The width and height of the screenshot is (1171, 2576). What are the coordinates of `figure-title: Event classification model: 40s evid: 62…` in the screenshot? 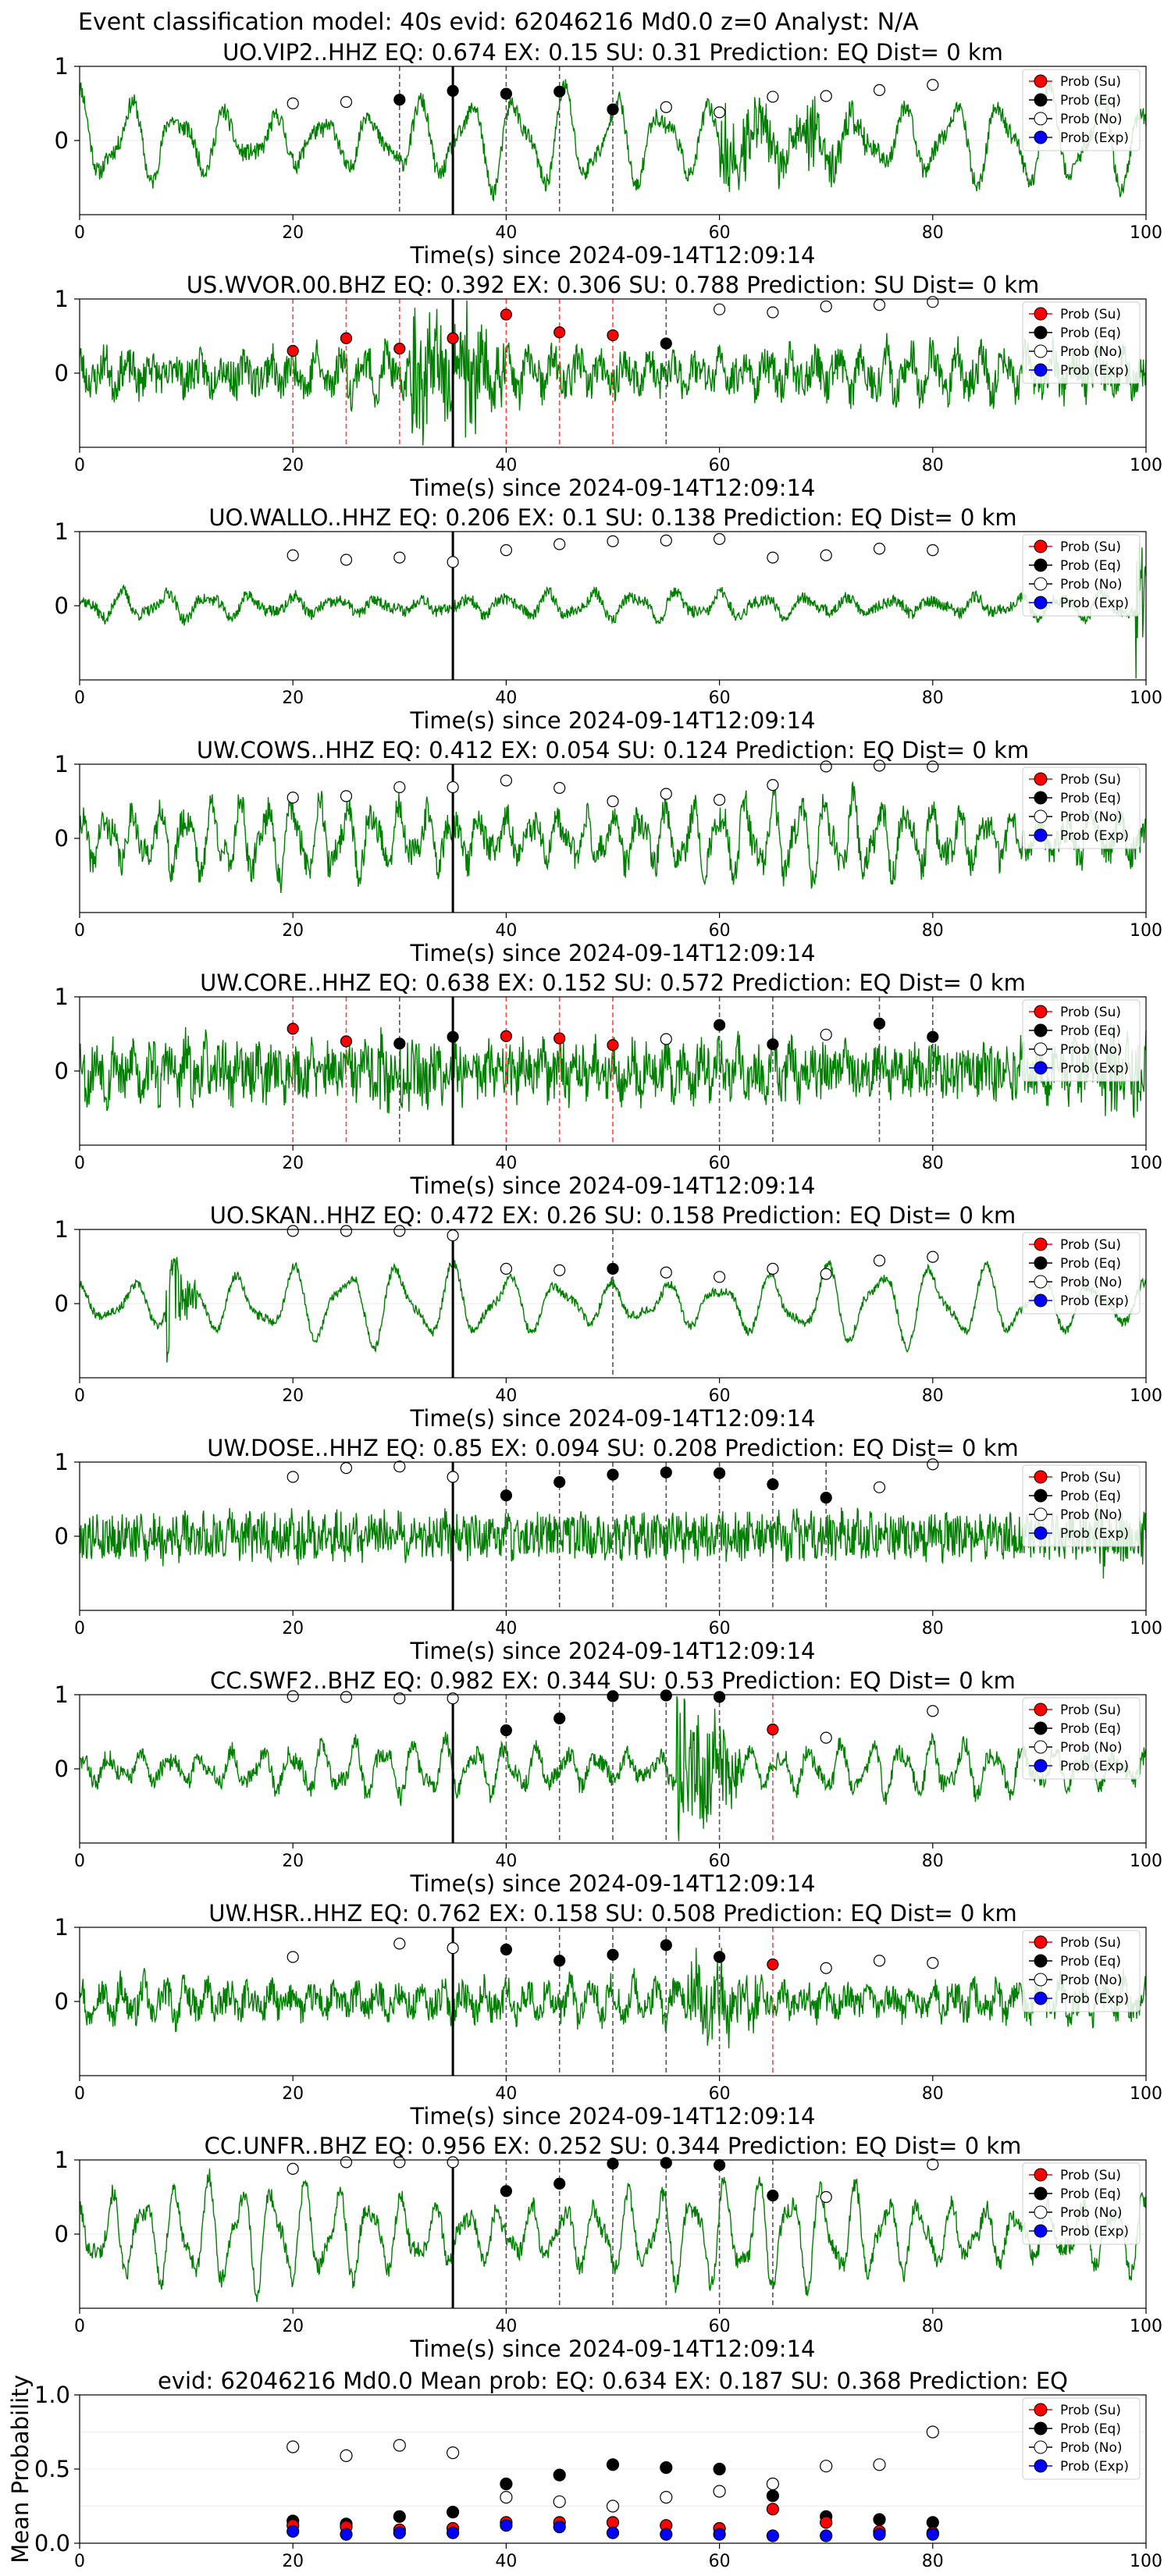 It's located at (498, 22).